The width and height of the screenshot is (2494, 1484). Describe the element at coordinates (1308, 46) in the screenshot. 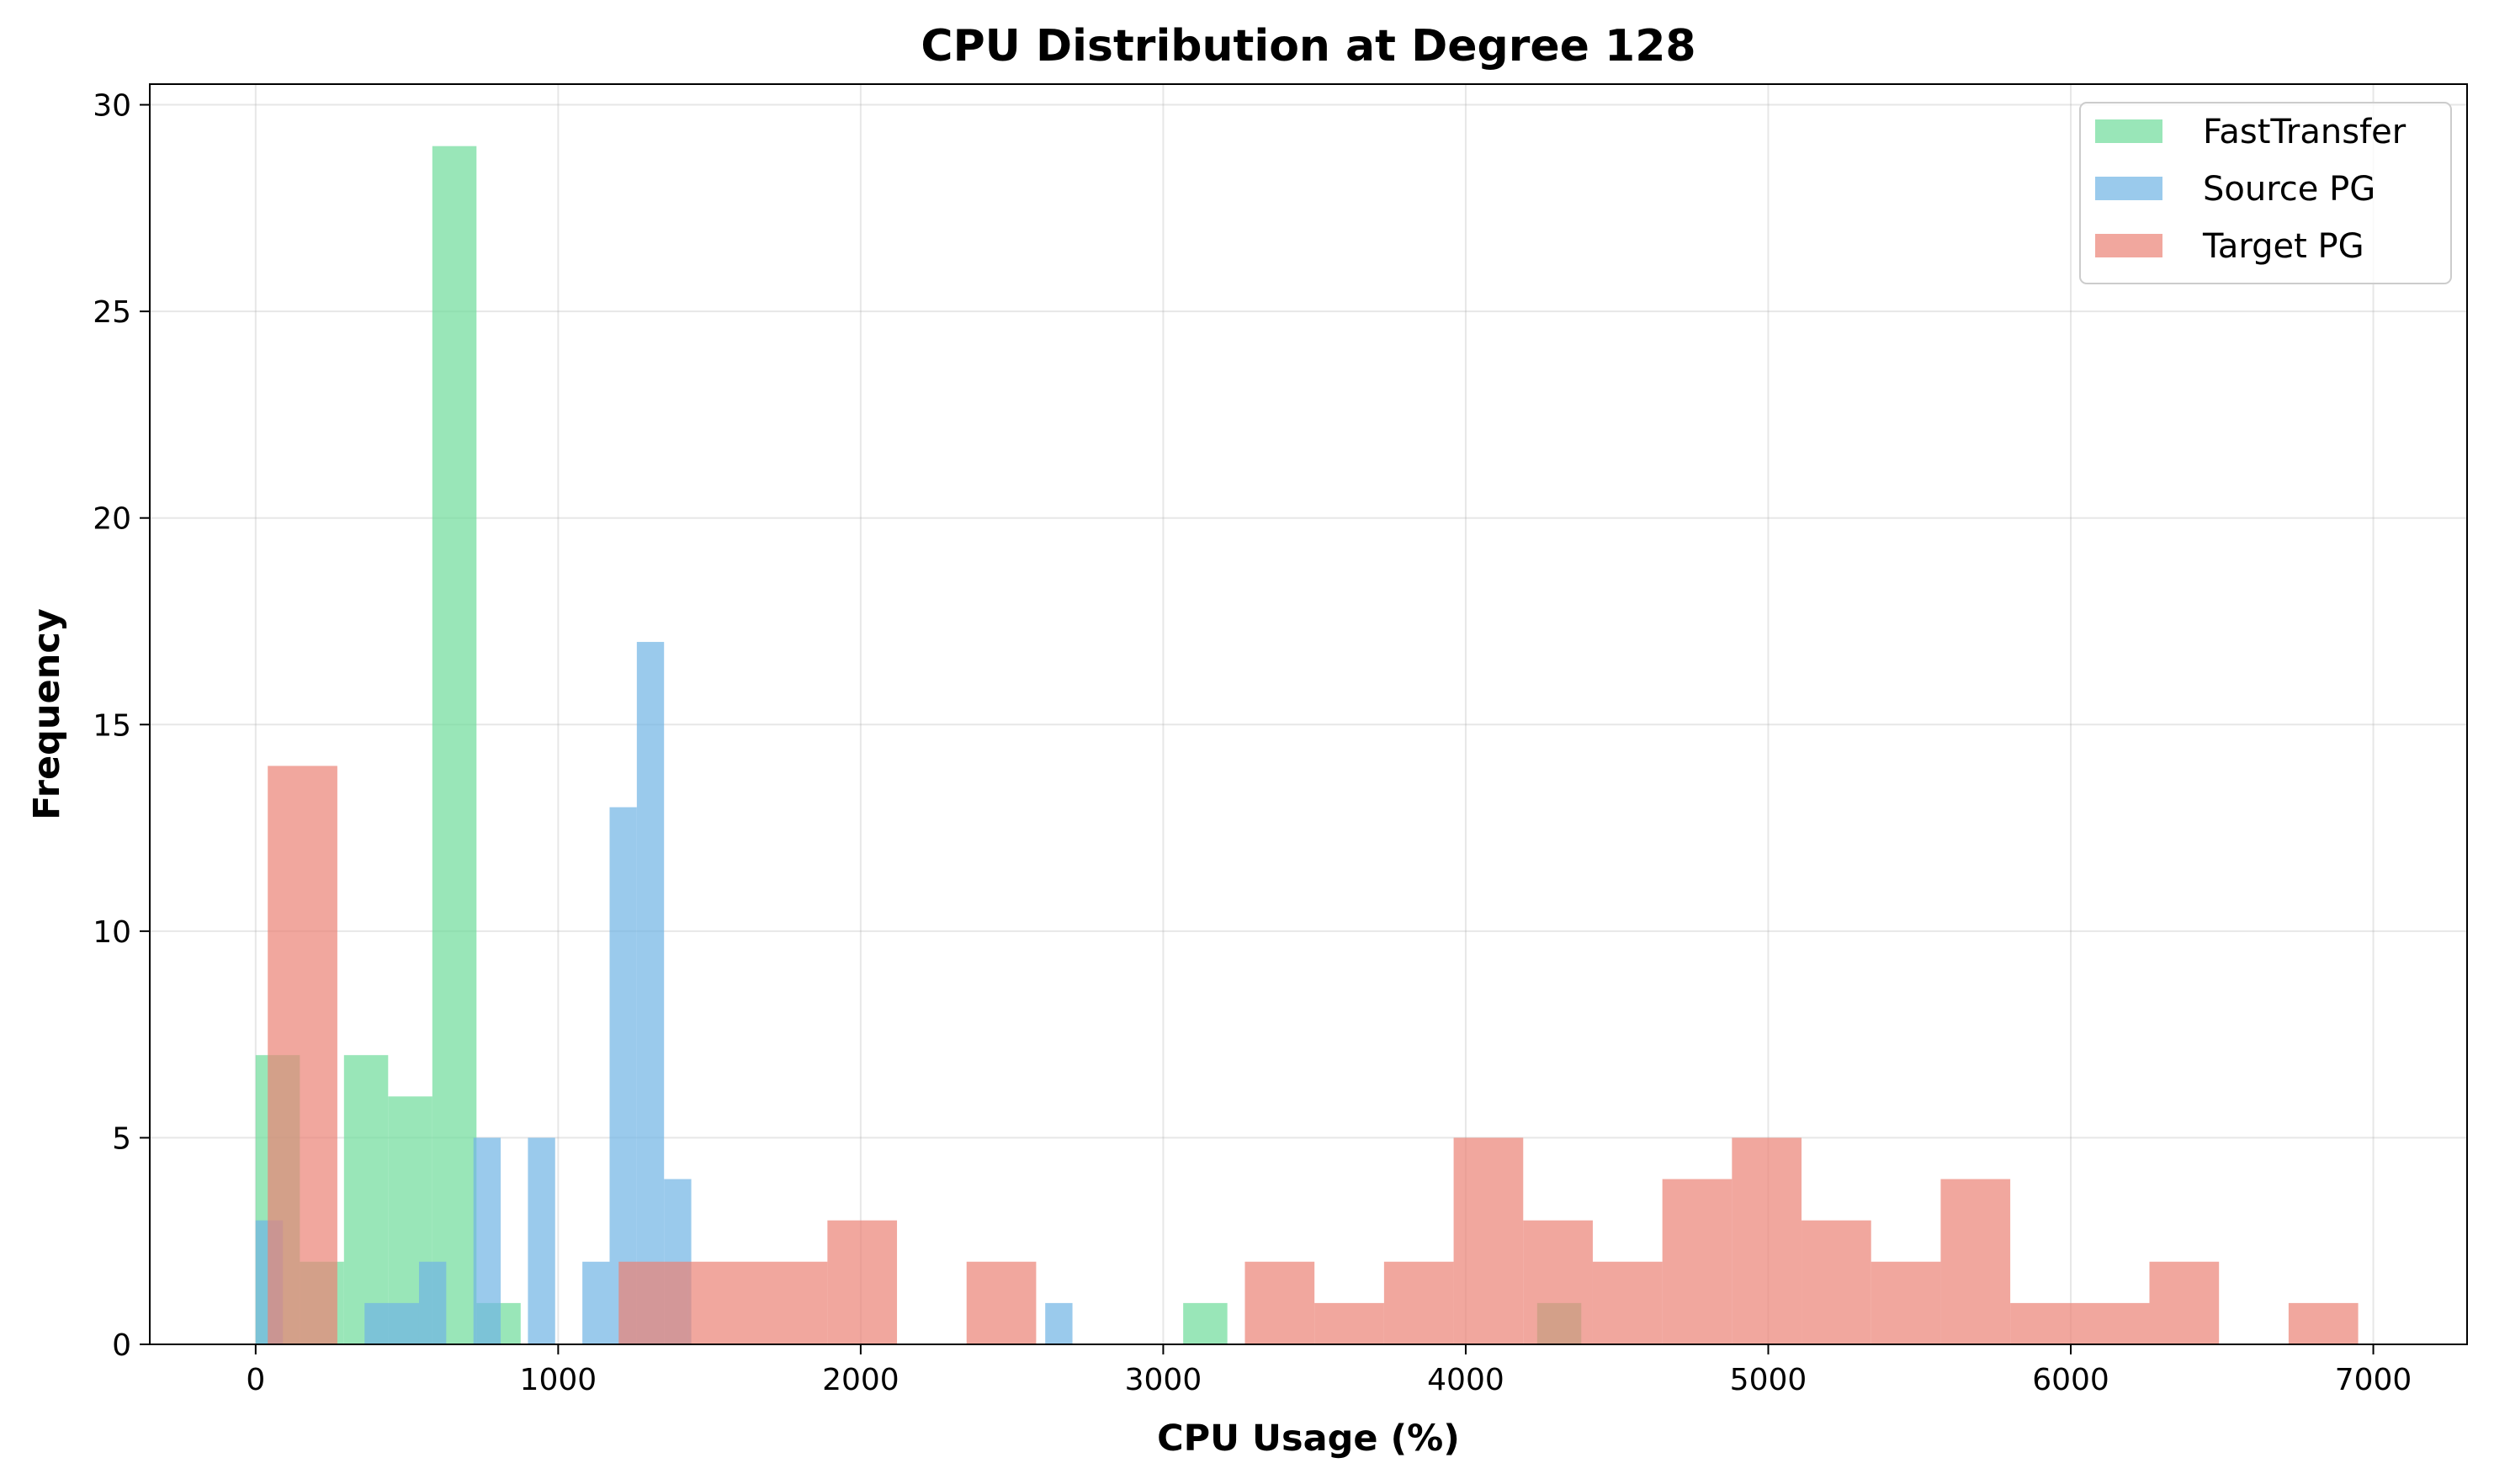

I see `chart-title: CPU Distribution at Degree 128` at that location.